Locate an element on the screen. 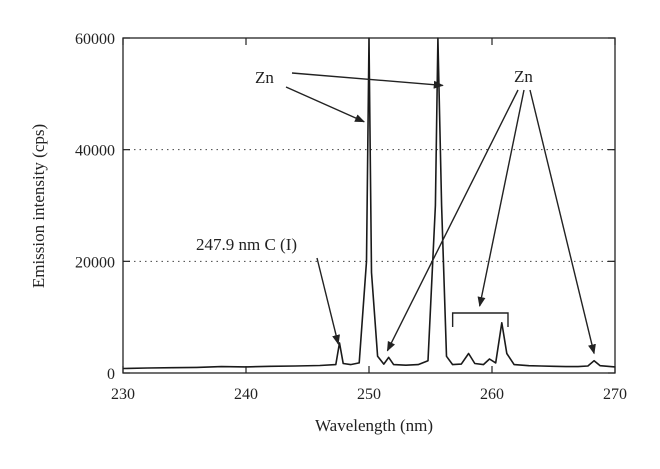 Image resolution: width=660 pixels, height=469 pixels. x-tick-label: 230 is located at coordinates (123, 394).